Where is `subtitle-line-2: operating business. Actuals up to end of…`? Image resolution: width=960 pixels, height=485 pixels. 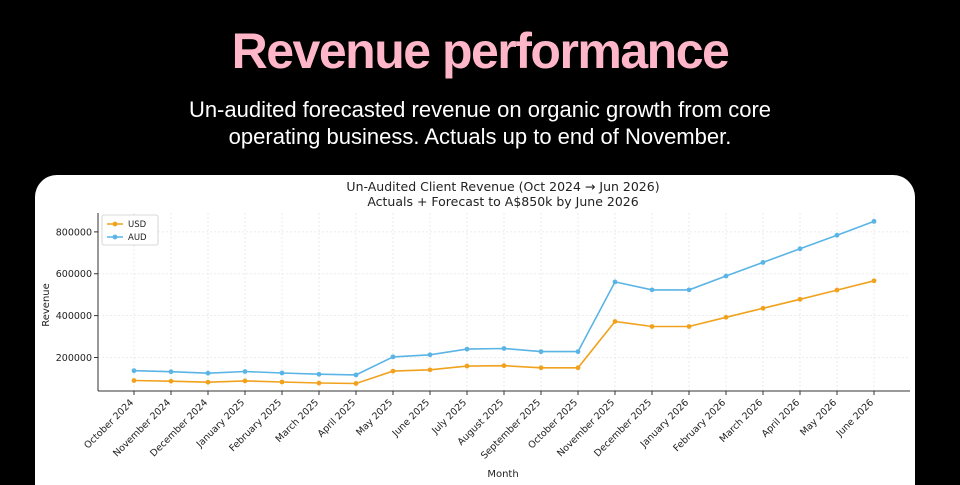 subtitle-line-2: operating business. Actuals up to end of… is located at coordinates (480, 136).